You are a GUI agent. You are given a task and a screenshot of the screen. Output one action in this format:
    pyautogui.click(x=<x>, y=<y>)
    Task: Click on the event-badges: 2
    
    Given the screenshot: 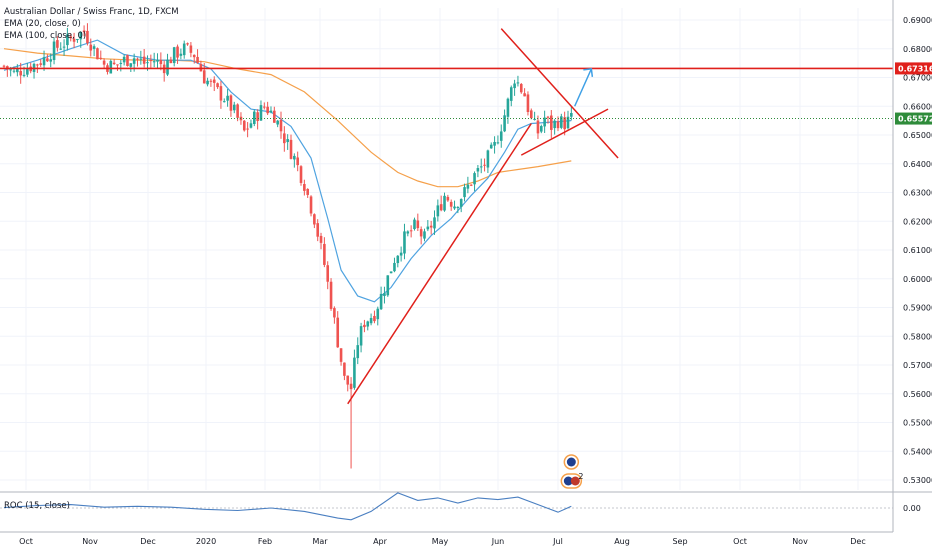 What is the action you would take?
    pyautogui.click(x=571, y=471)
    